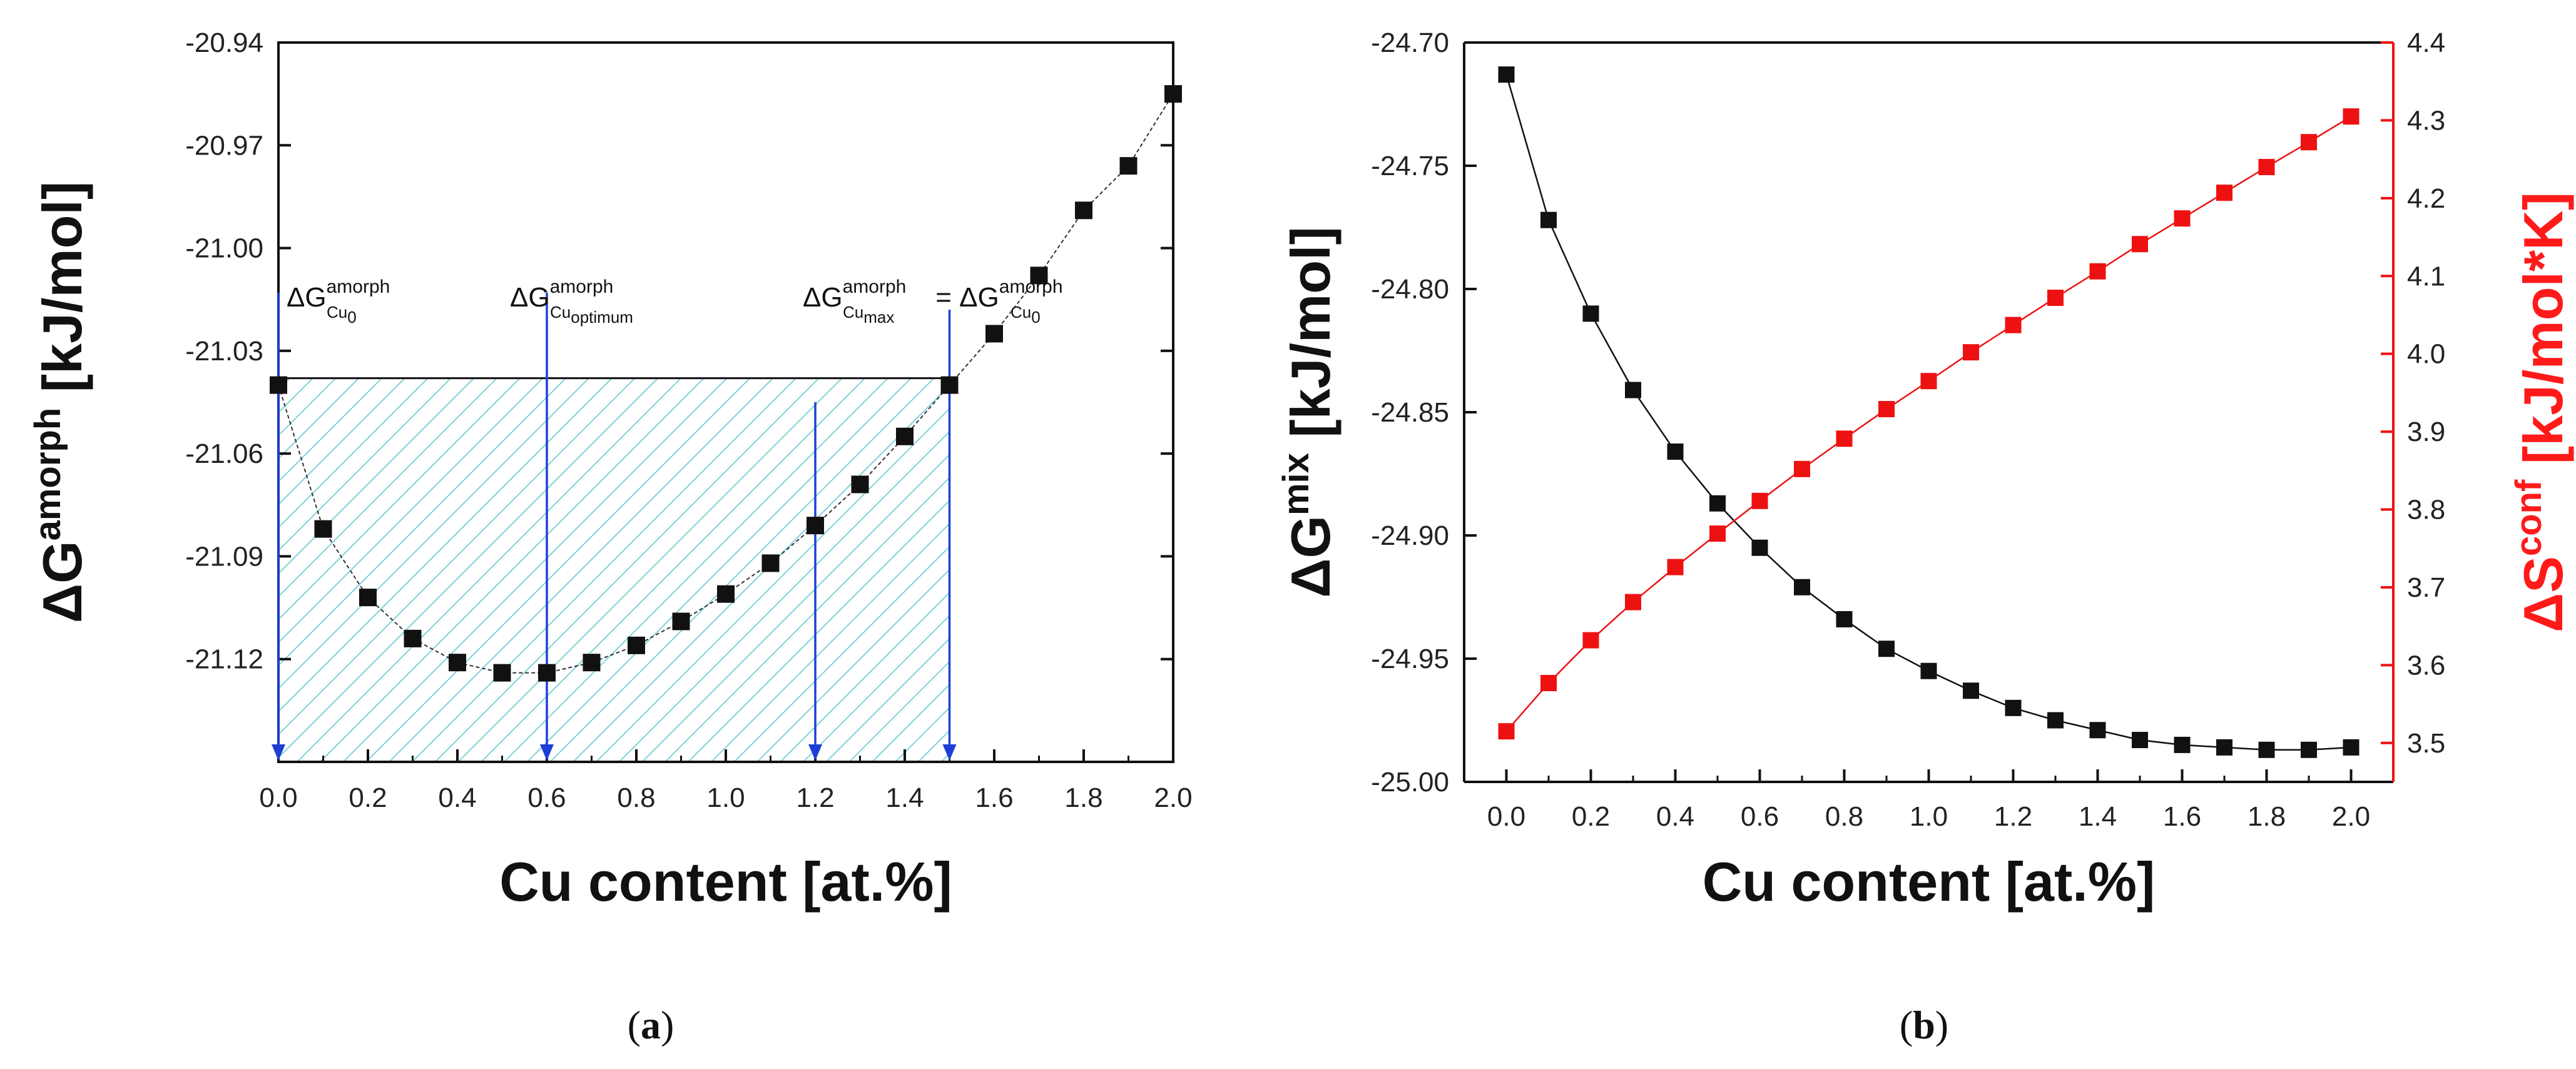 This screenshot has height=1069, width=2576. What do you see at coordinates (905, 798) in the screenshot?
I see `x-tick-label-a: 1.4` at bounding box center [905, 798].